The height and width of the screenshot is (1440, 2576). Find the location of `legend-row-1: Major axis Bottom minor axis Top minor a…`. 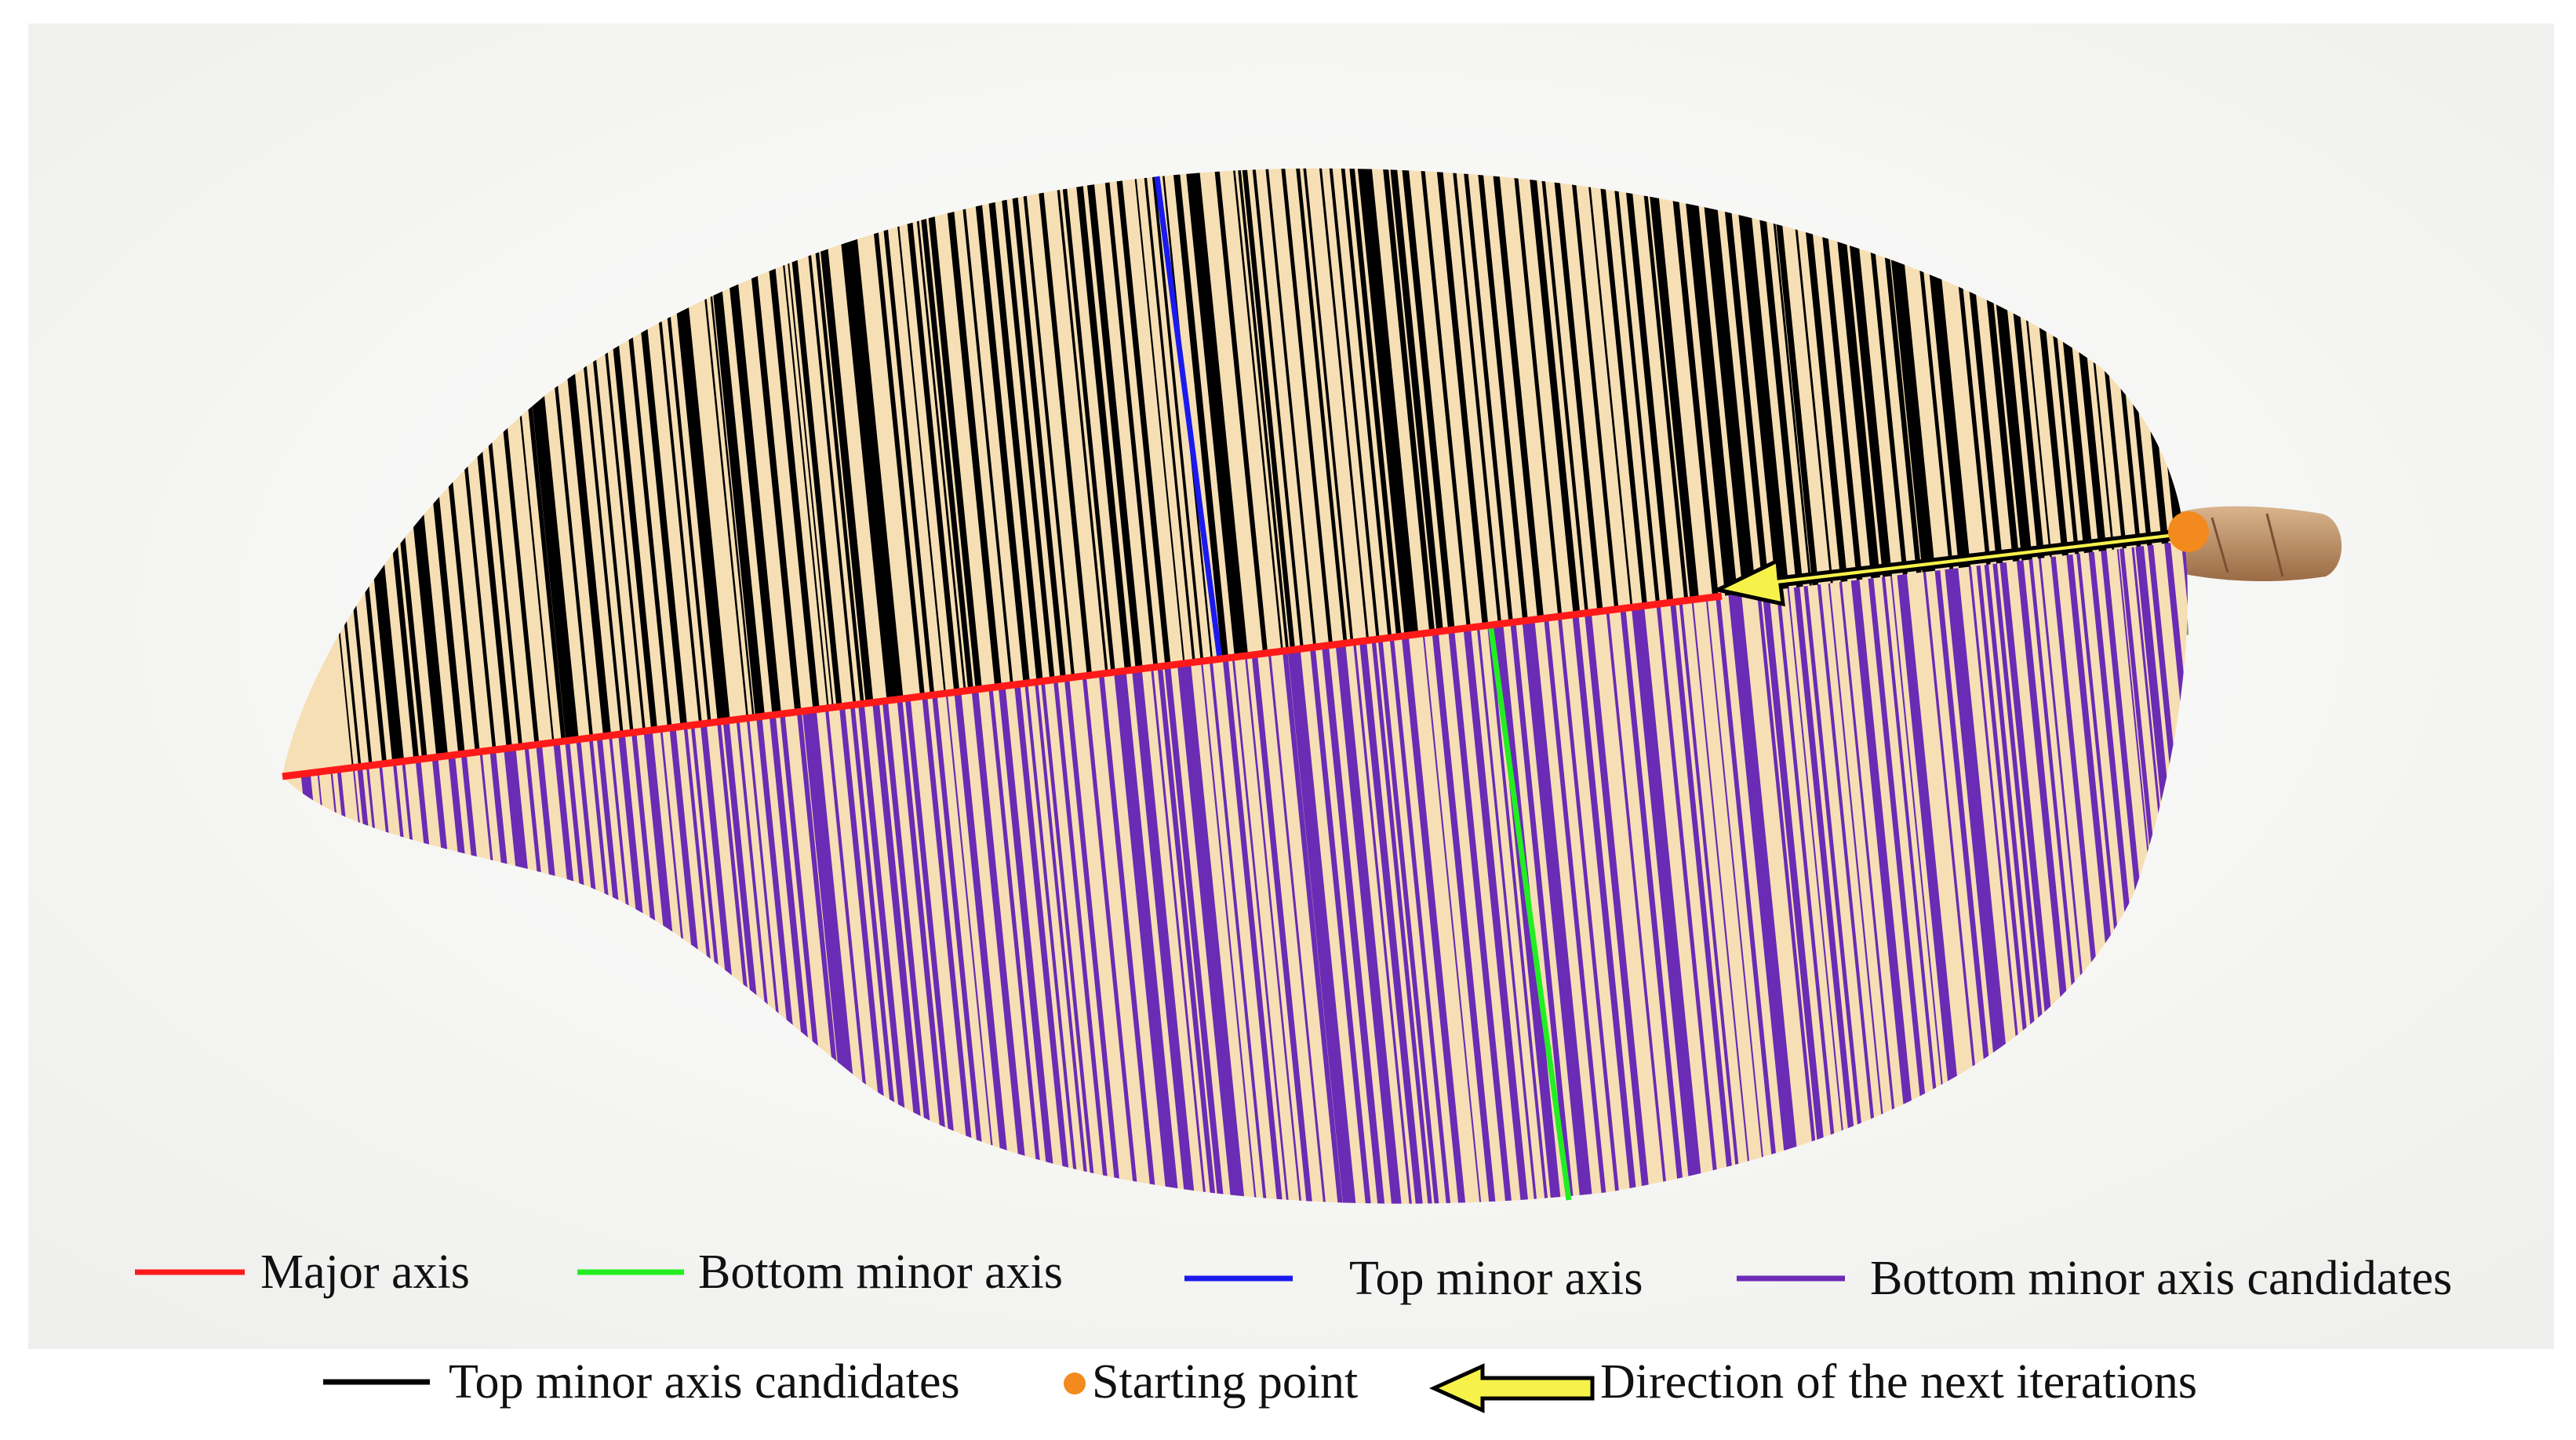

legend-row-1: Major axis Bottom minor axis Top minor a… is located at coordinates (1293, 1275).